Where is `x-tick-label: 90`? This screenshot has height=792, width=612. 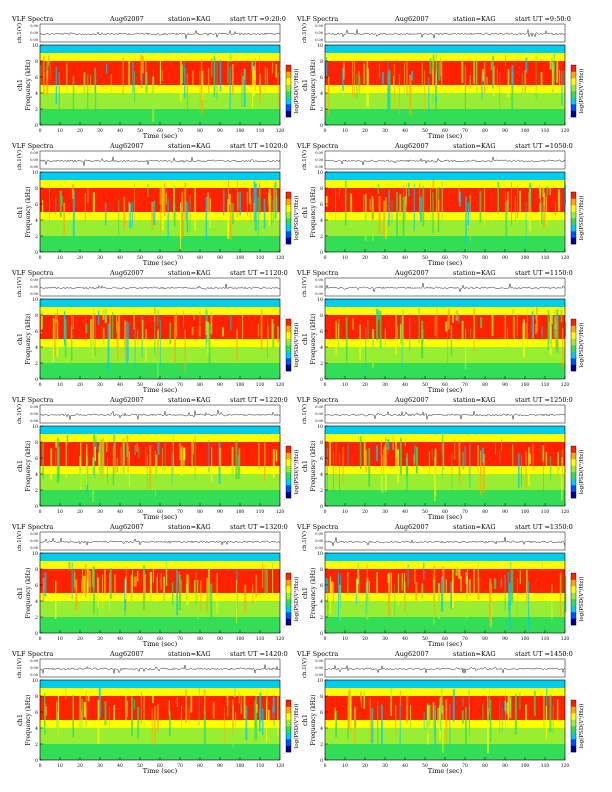 x-tick-label: 90 is located at coordinates (220, 258).